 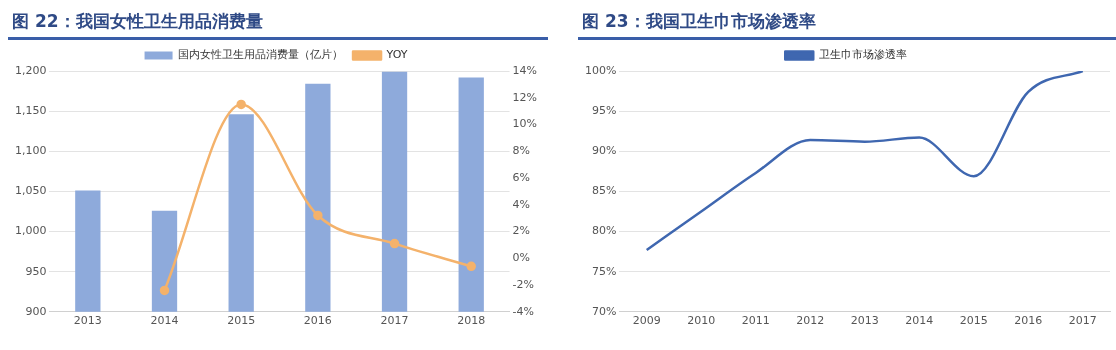 I want to click on y2-tick-label: 10%, so click(x=524, y=124).